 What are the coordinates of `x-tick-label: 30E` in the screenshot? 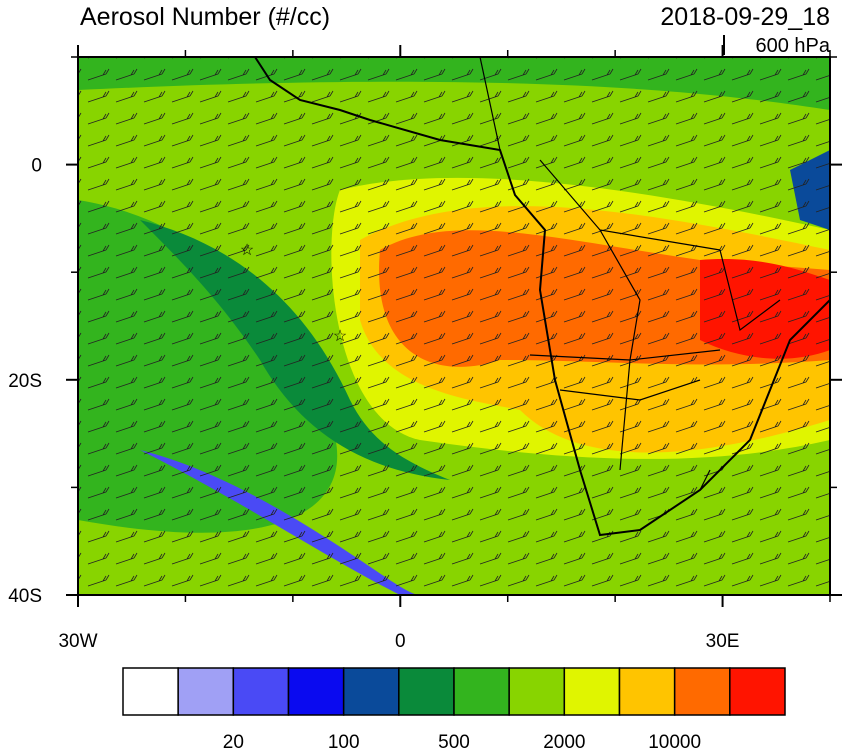 It's located at (723, 641).